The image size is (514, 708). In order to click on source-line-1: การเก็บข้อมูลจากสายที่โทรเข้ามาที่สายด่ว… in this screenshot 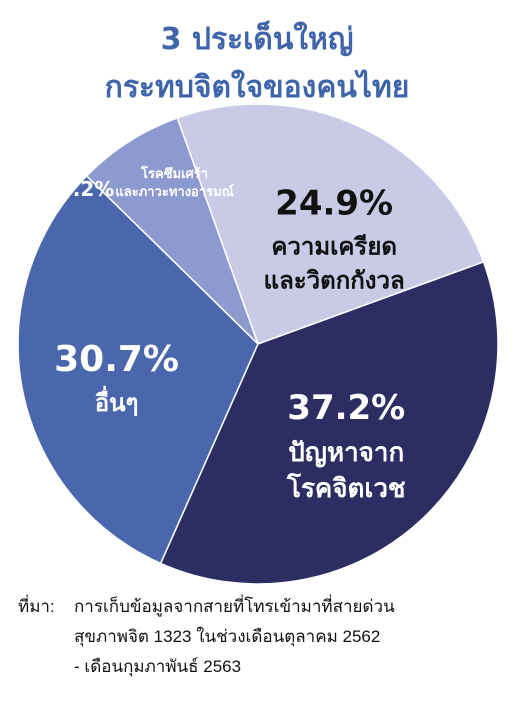, I will do `click(234, 606)`.